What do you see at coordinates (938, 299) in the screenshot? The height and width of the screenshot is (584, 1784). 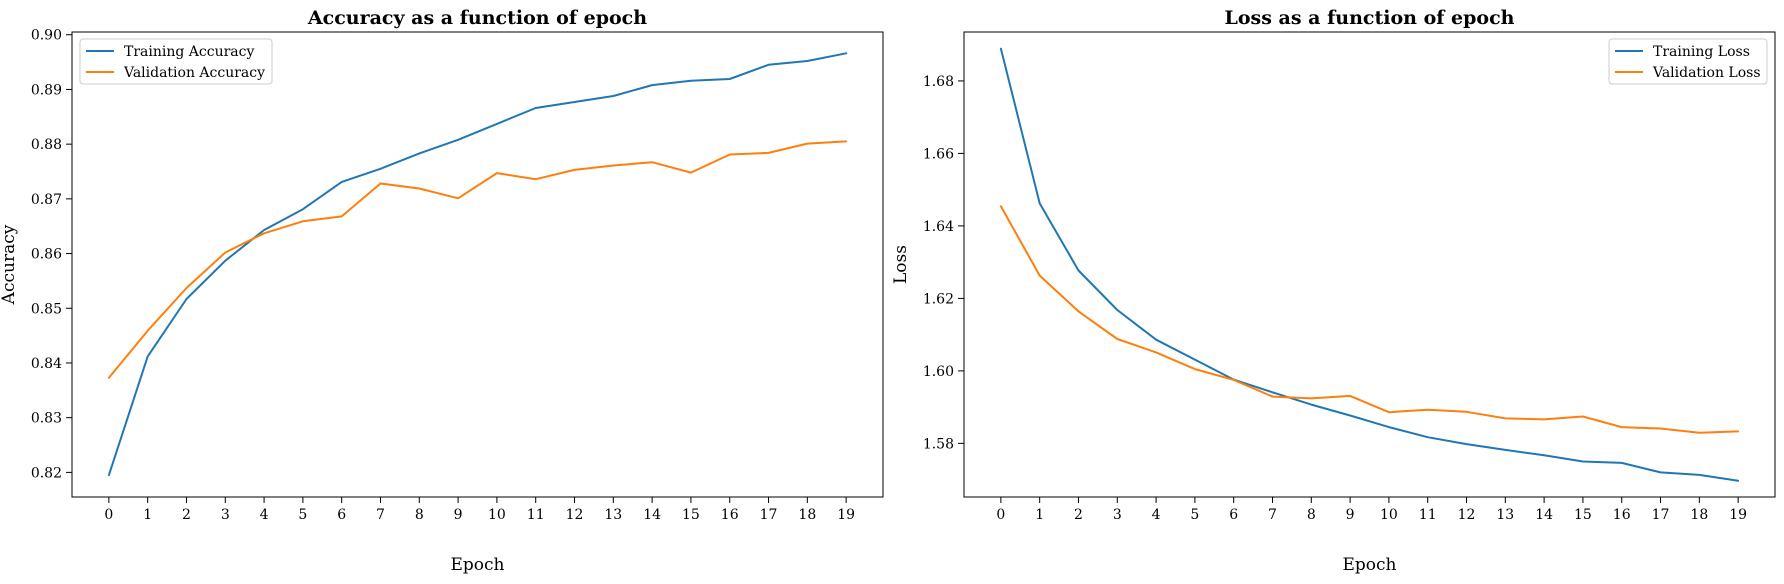 I see `y-tick-label: 1.62` at bounding box center [938, 299].